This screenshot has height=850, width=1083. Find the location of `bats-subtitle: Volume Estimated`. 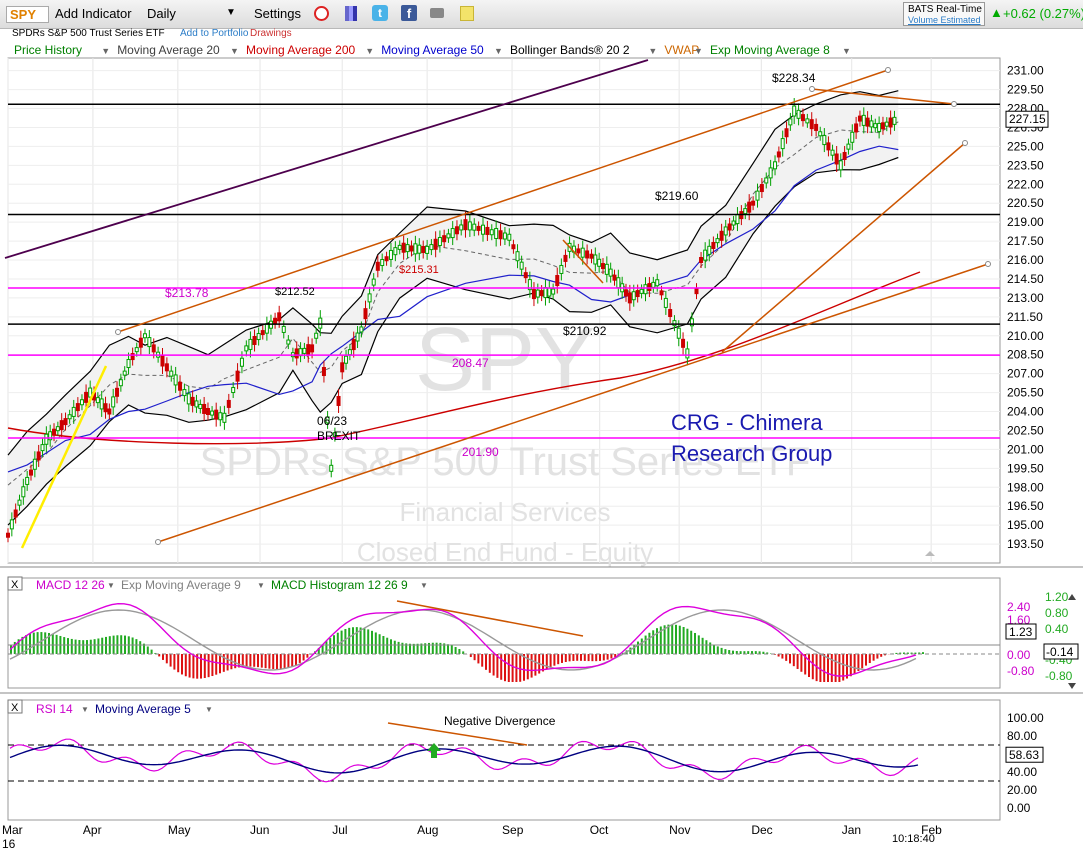

bats-subtitle: Volume Estimated is located at coordinates (944, 20).